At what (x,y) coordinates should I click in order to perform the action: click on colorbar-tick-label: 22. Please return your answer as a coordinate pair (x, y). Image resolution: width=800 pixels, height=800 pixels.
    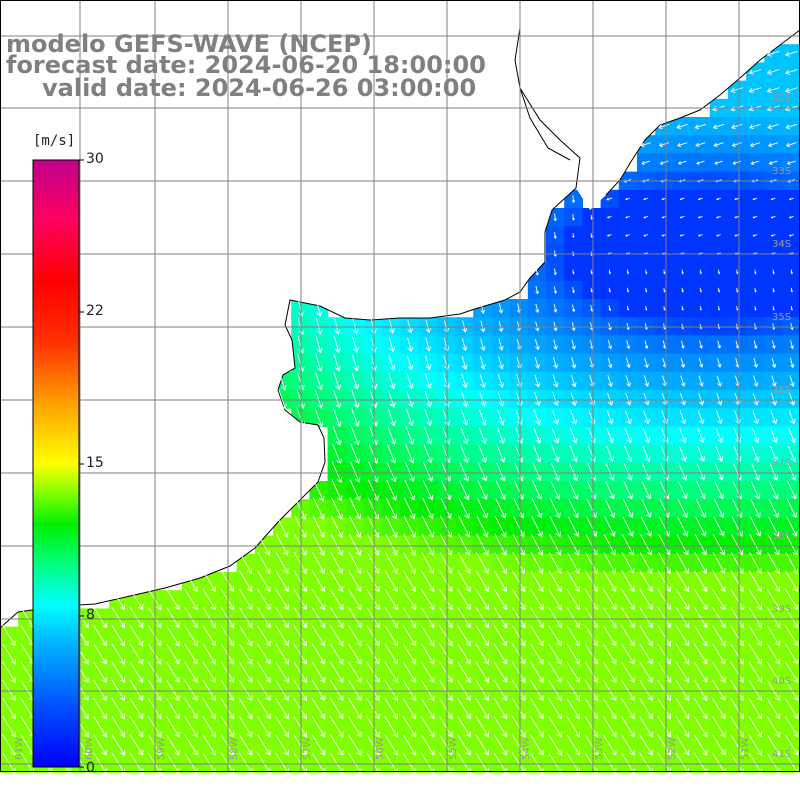
    Looking at the image, I should click on (95, 311).